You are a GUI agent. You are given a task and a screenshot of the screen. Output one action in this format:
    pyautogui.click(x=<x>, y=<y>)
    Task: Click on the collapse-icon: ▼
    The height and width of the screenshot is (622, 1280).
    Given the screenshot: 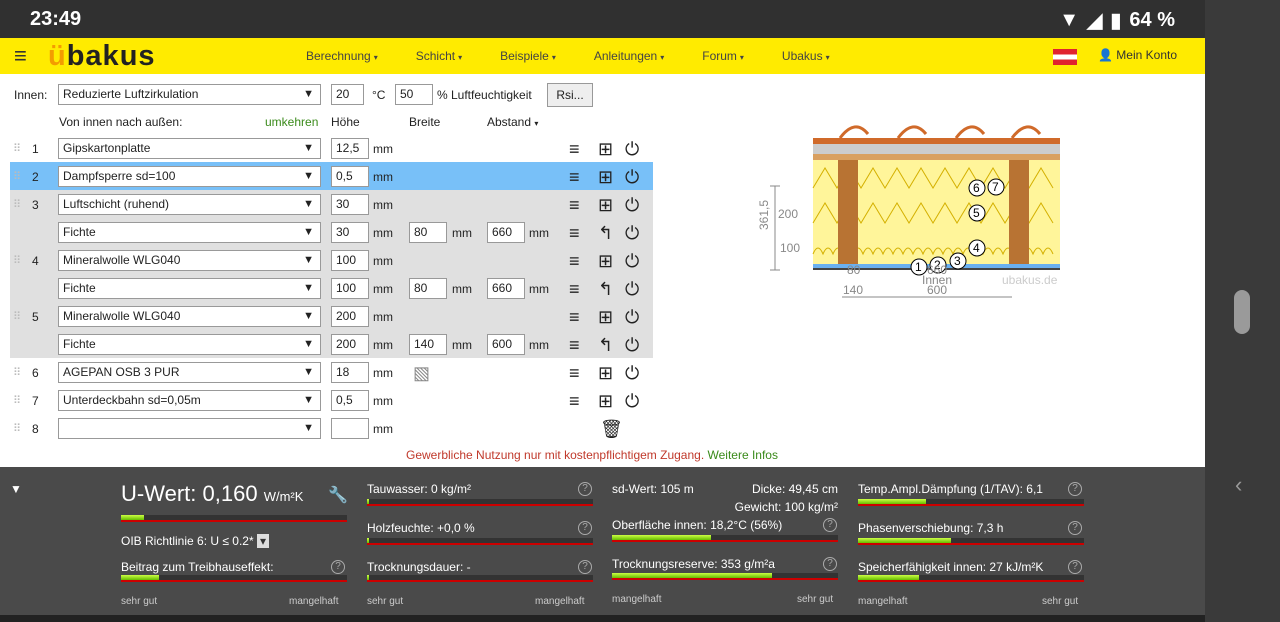 What is the action you would take?
    pyautogui.click(x=16, y=489)
    